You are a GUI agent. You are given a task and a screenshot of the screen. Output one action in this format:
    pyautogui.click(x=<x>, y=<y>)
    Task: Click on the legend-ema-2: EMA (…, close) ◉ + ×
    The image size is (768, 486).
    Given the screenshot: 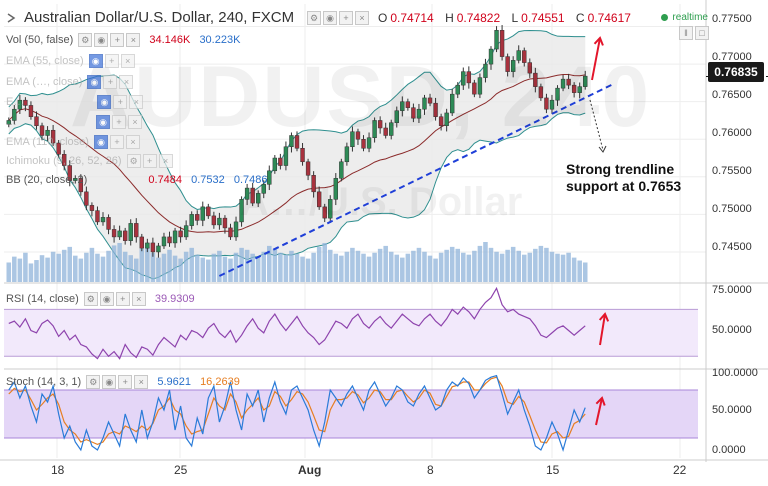 What is the action you would take?
    pyautogui.click(x=70, y=82)
    